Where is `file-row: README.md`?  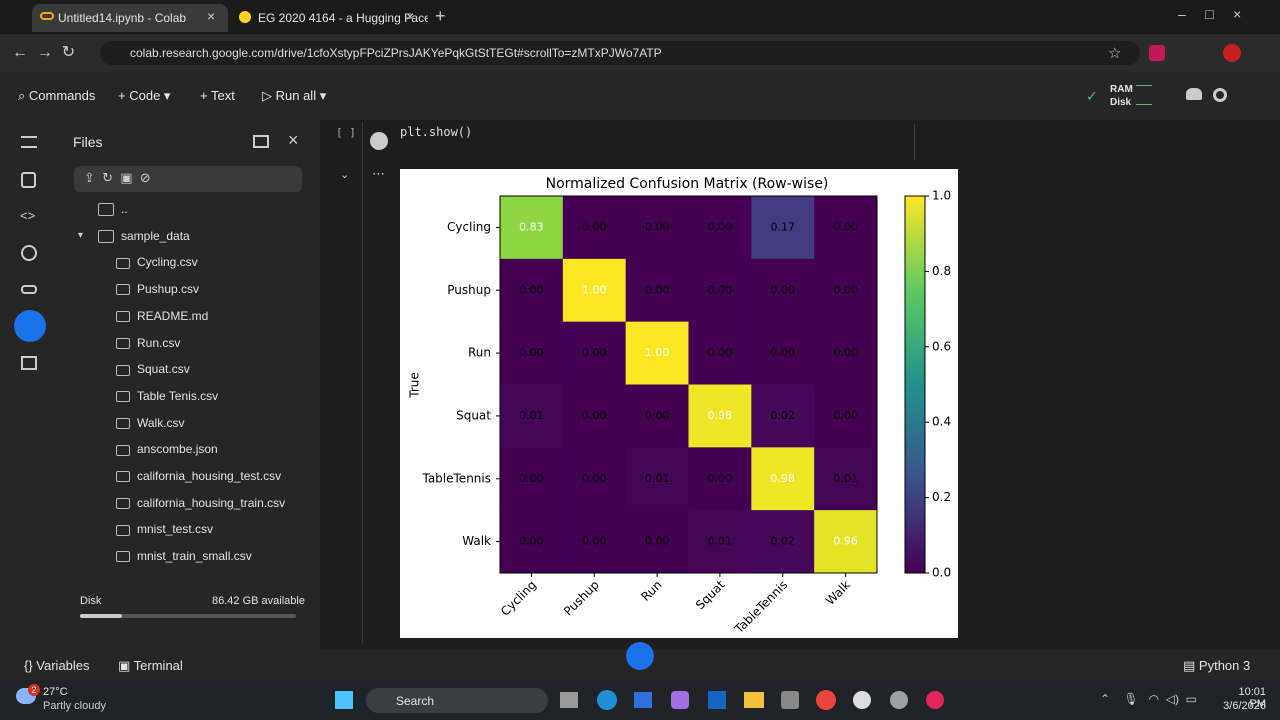
file-row: README.md is located at coordinates (162, 316).